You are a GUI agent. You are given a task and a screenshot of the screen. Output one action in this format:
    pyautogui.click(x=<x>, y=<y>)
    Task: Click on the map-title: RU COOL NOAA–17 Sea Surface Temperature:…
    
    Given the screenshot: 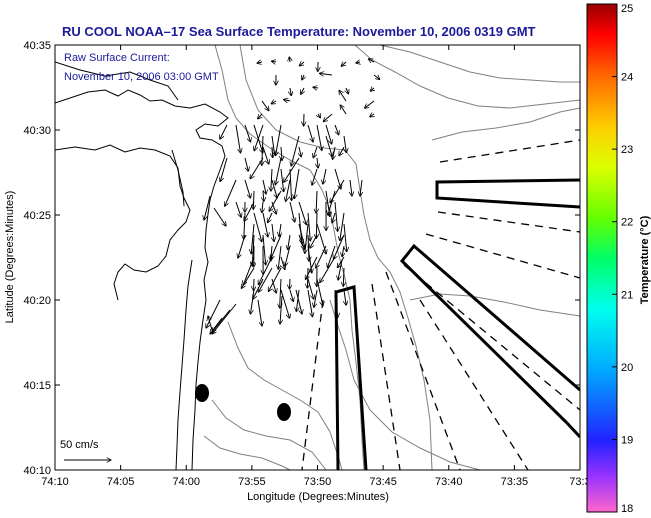 What is the action you would take?
    pyautogui.click(x=299, y=31)
    